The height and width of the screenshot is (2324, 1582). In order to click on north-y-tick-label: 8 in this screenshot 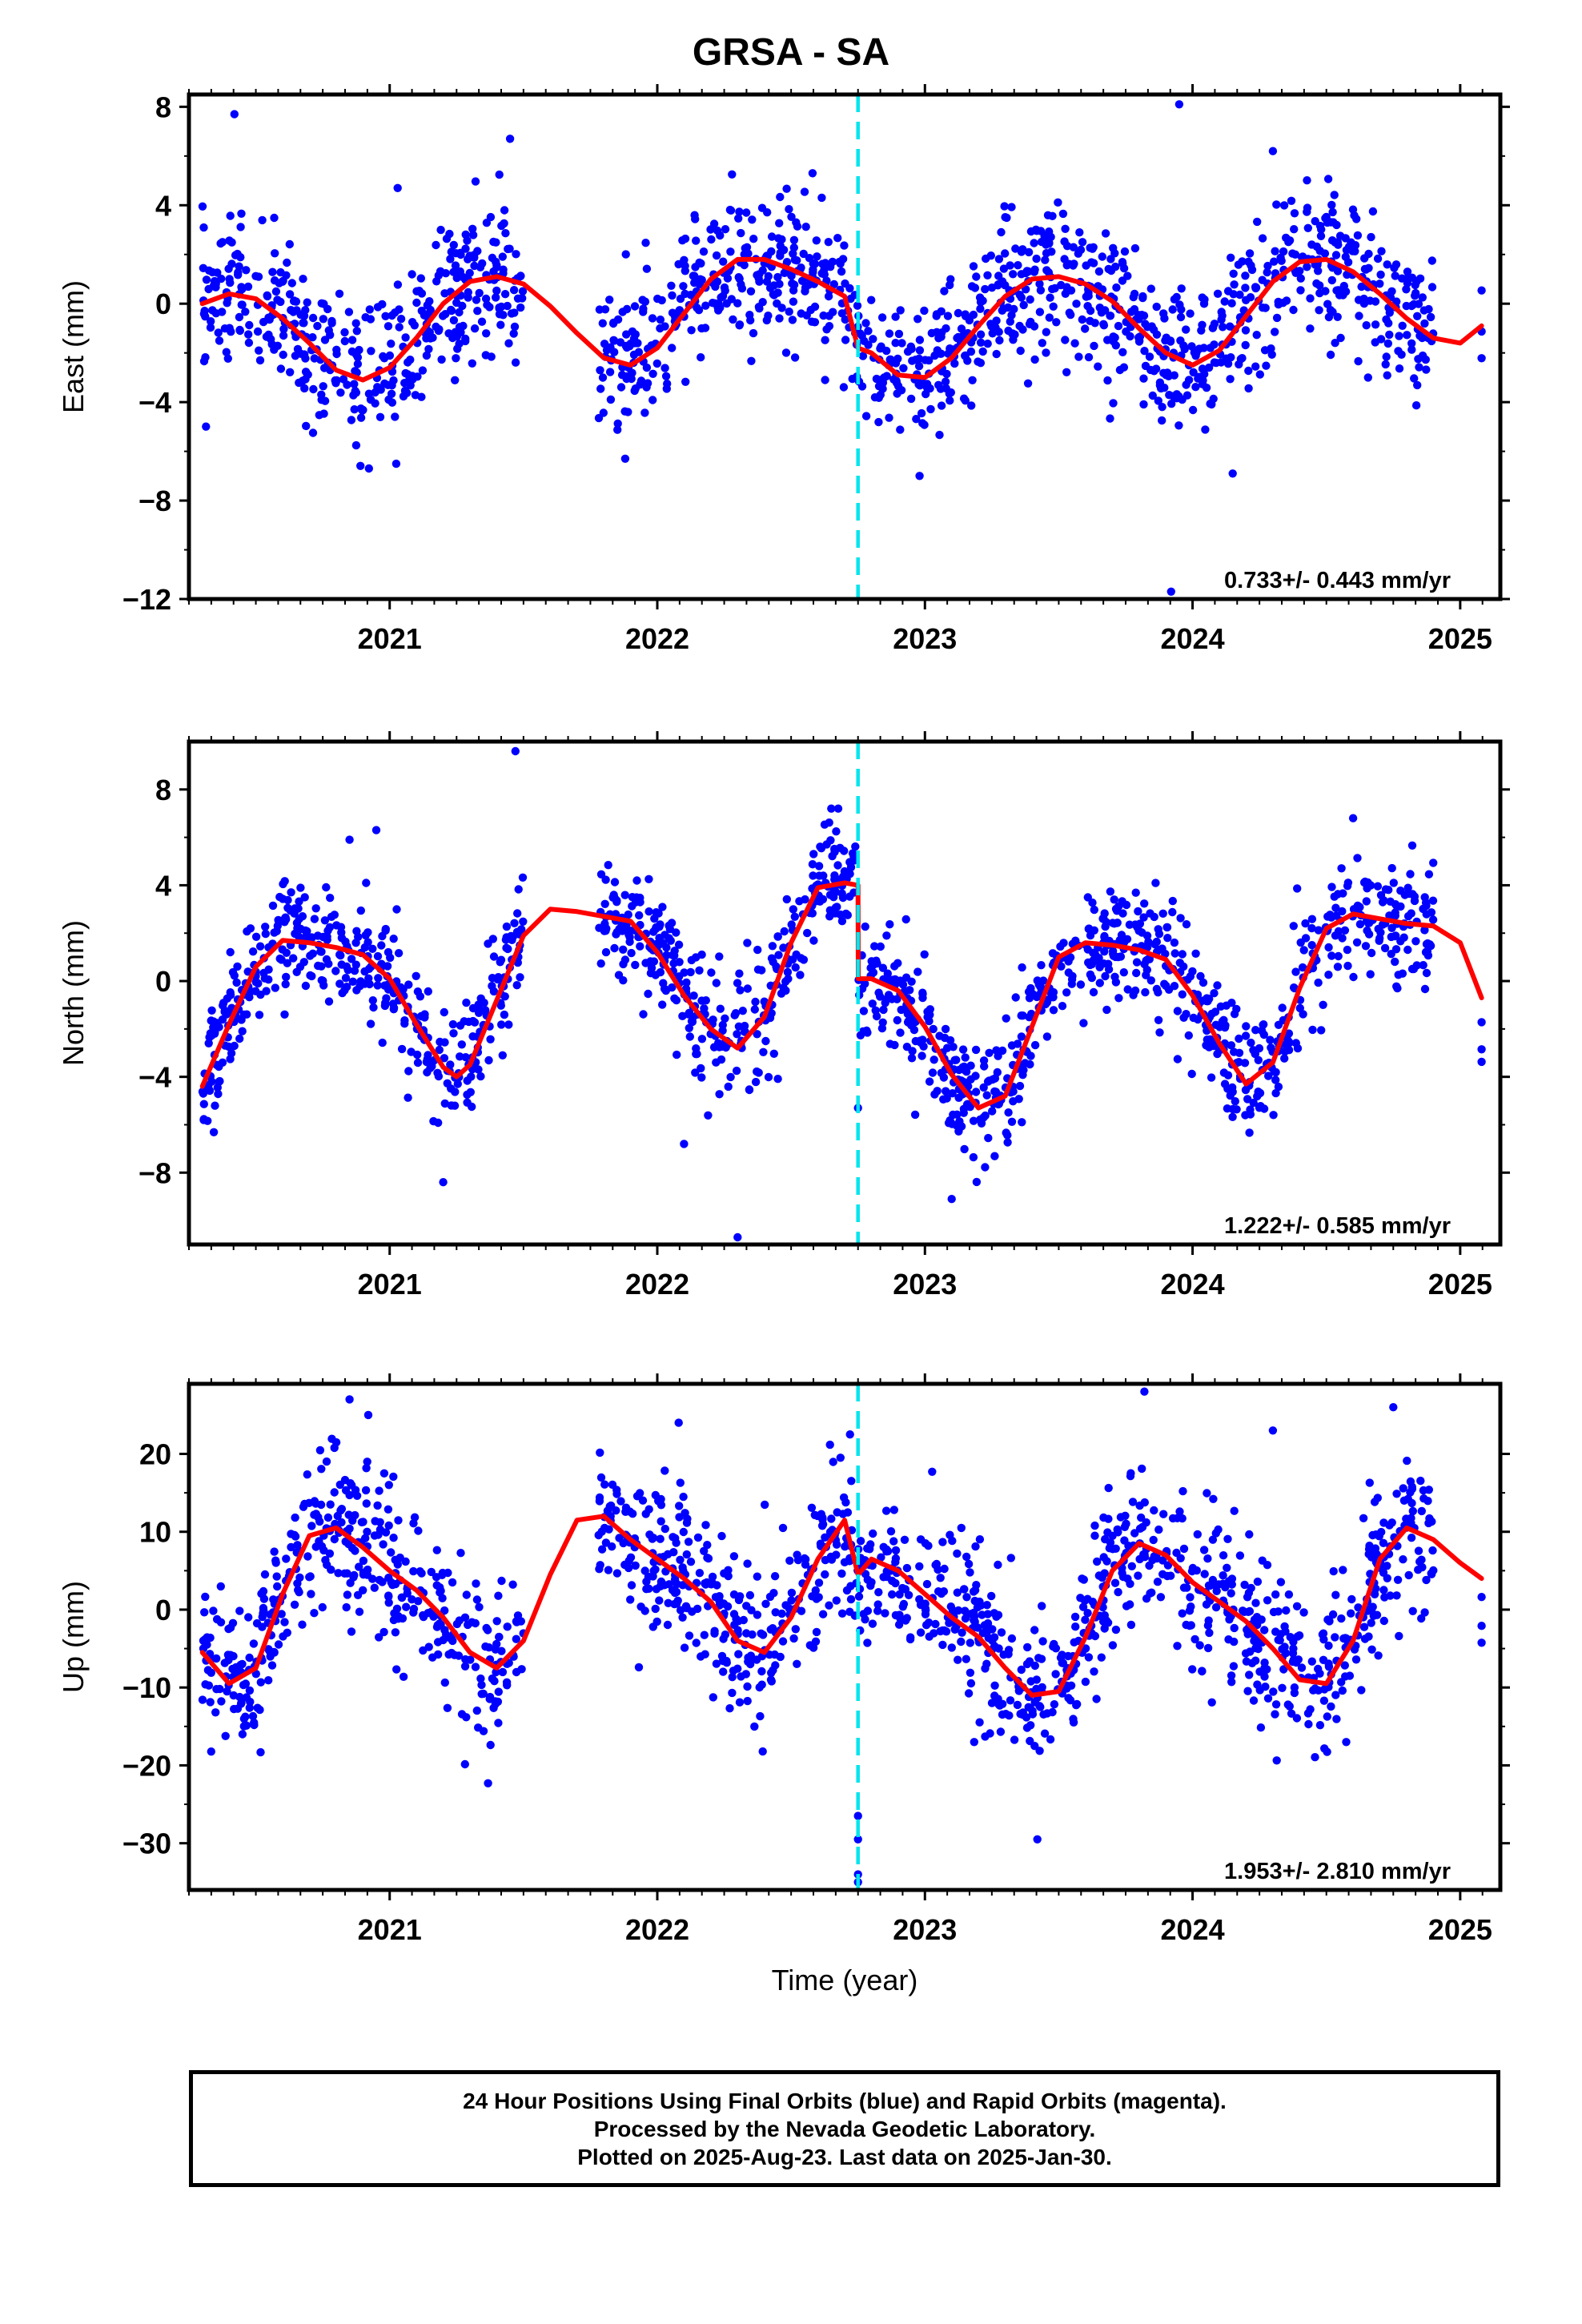, I will do `click(163, 790)`.